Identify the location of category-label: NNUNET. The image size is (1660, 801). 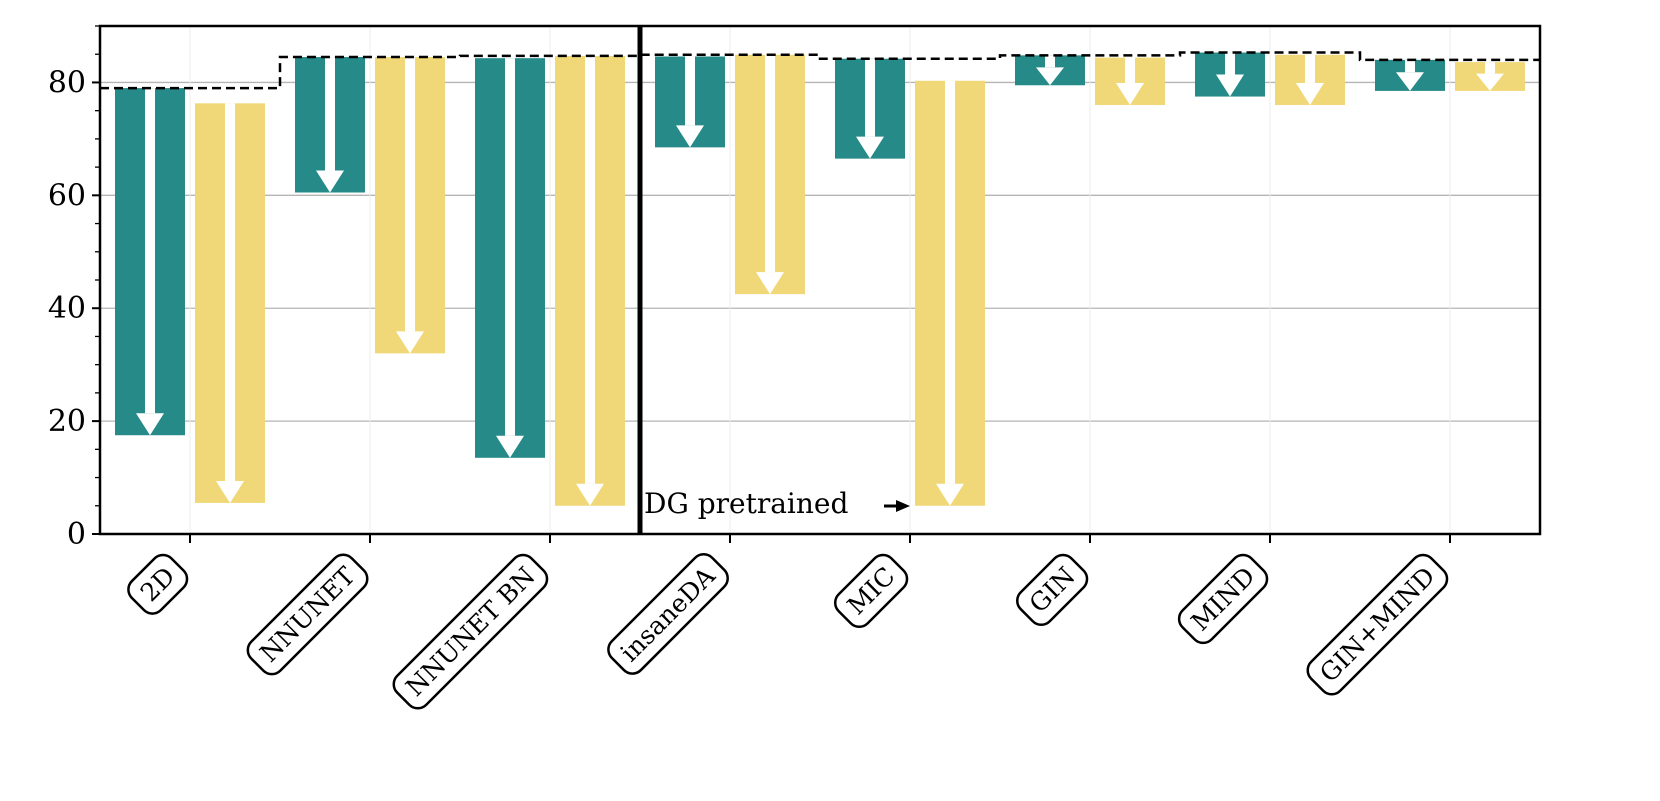
(307, 614).